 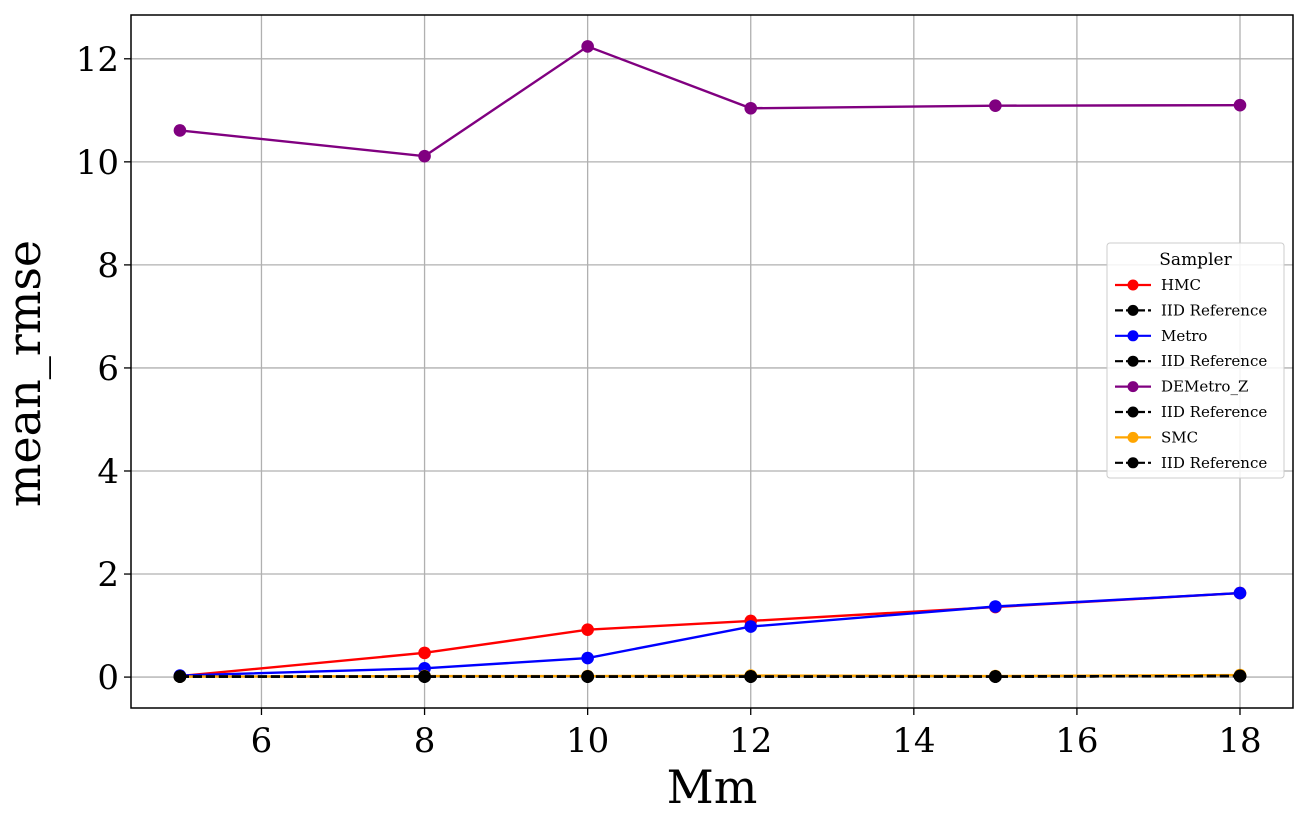 What do you see at coordinates (1156, 437) in the screenshot?
I see `legend-item: SMC` at bounding box center [1156, 437].